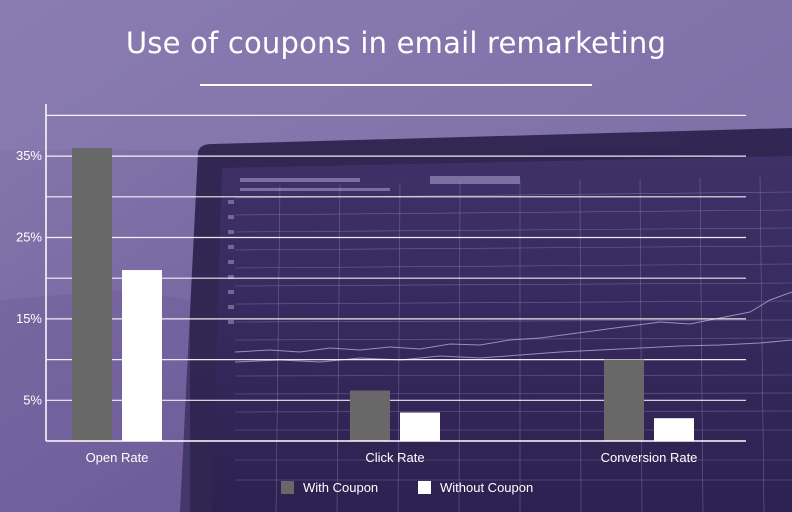 This screenshot has height=512, width=792. I want to click on title-underline, so click(396, 85).